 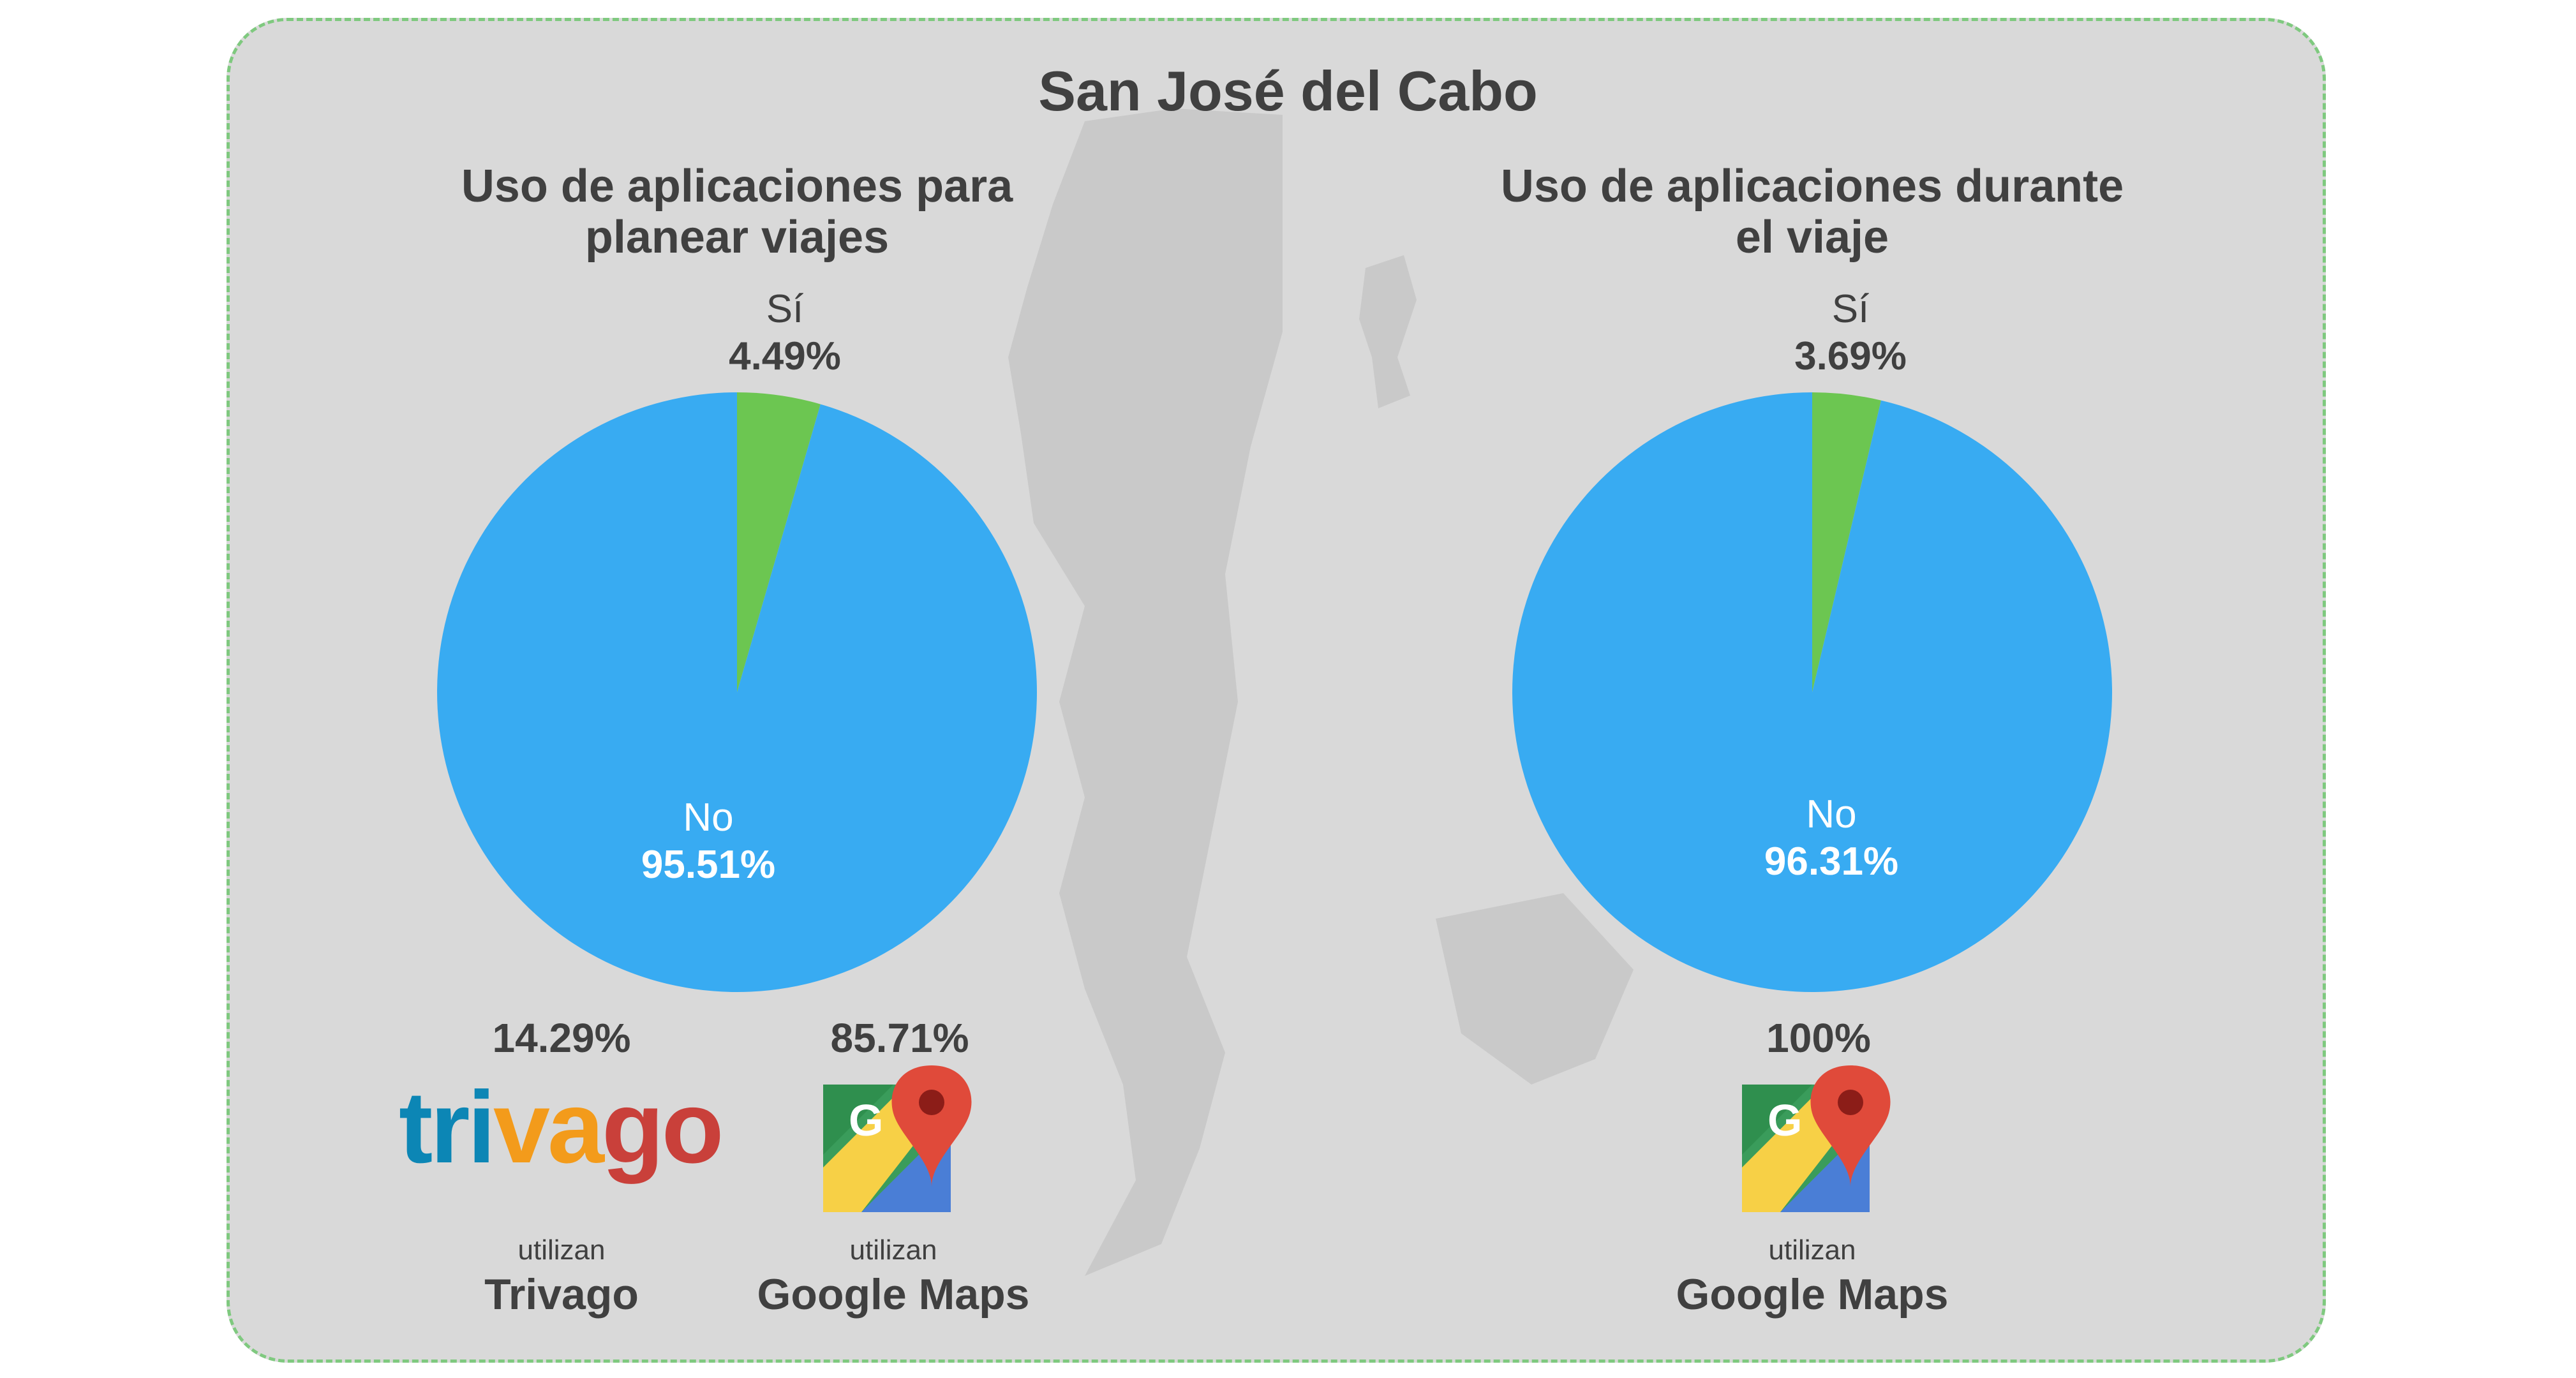 What do you see at coordinates (708, 865) in the screenshot?
I see `slice-value-no: 95.51%` at bounding box center [708, 865].